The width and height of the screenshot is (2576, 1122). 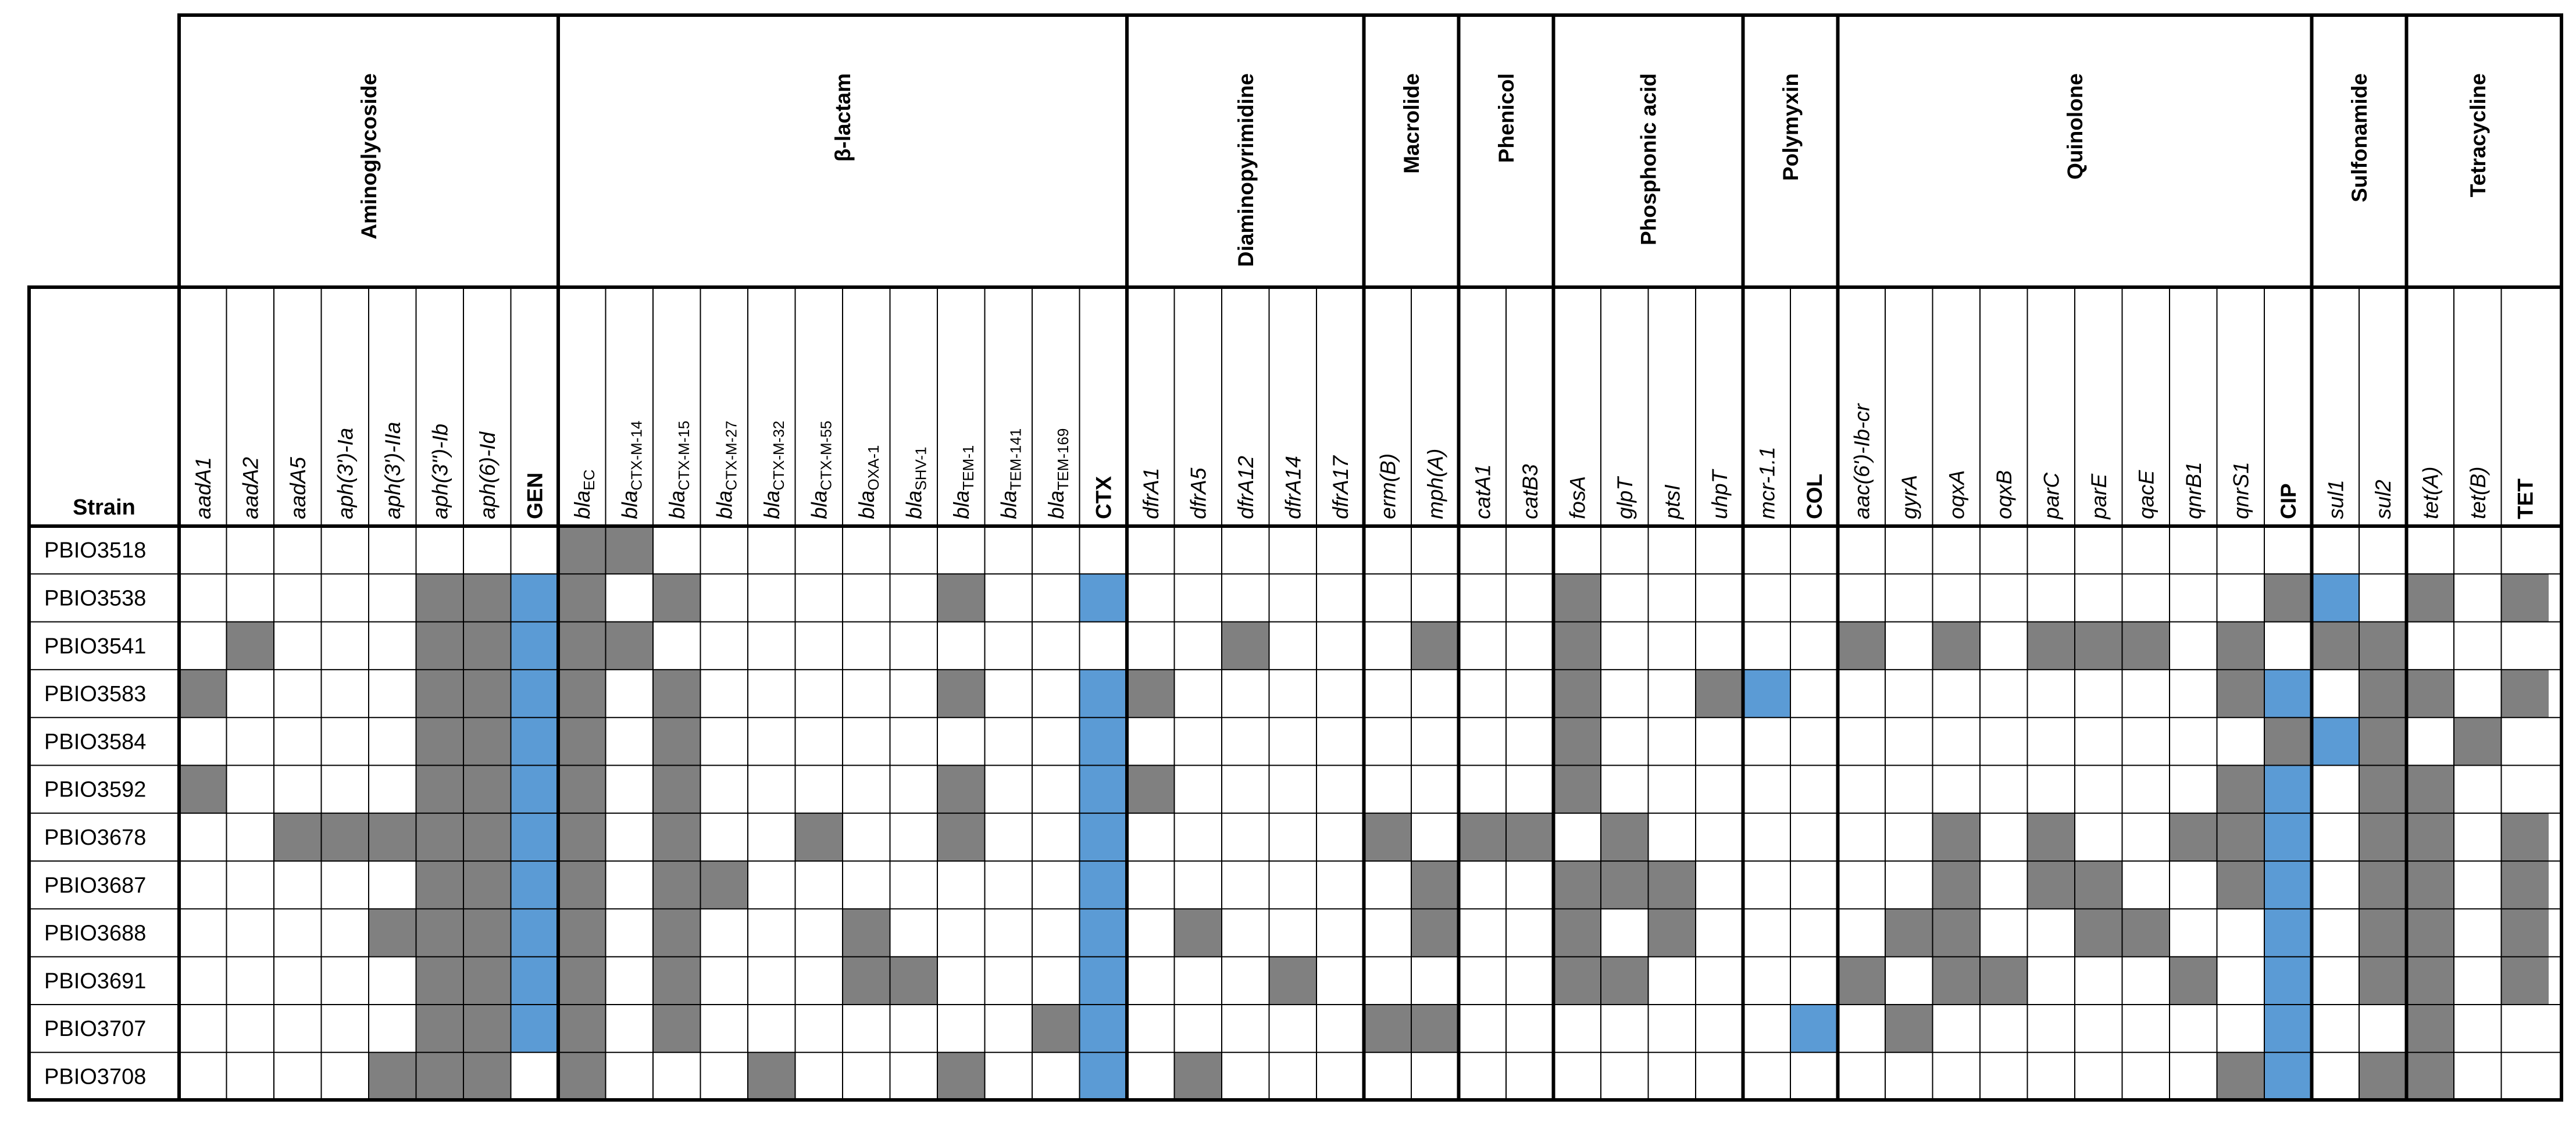 I want to click on gene-label: aadA2, so click(x=250, y=488).